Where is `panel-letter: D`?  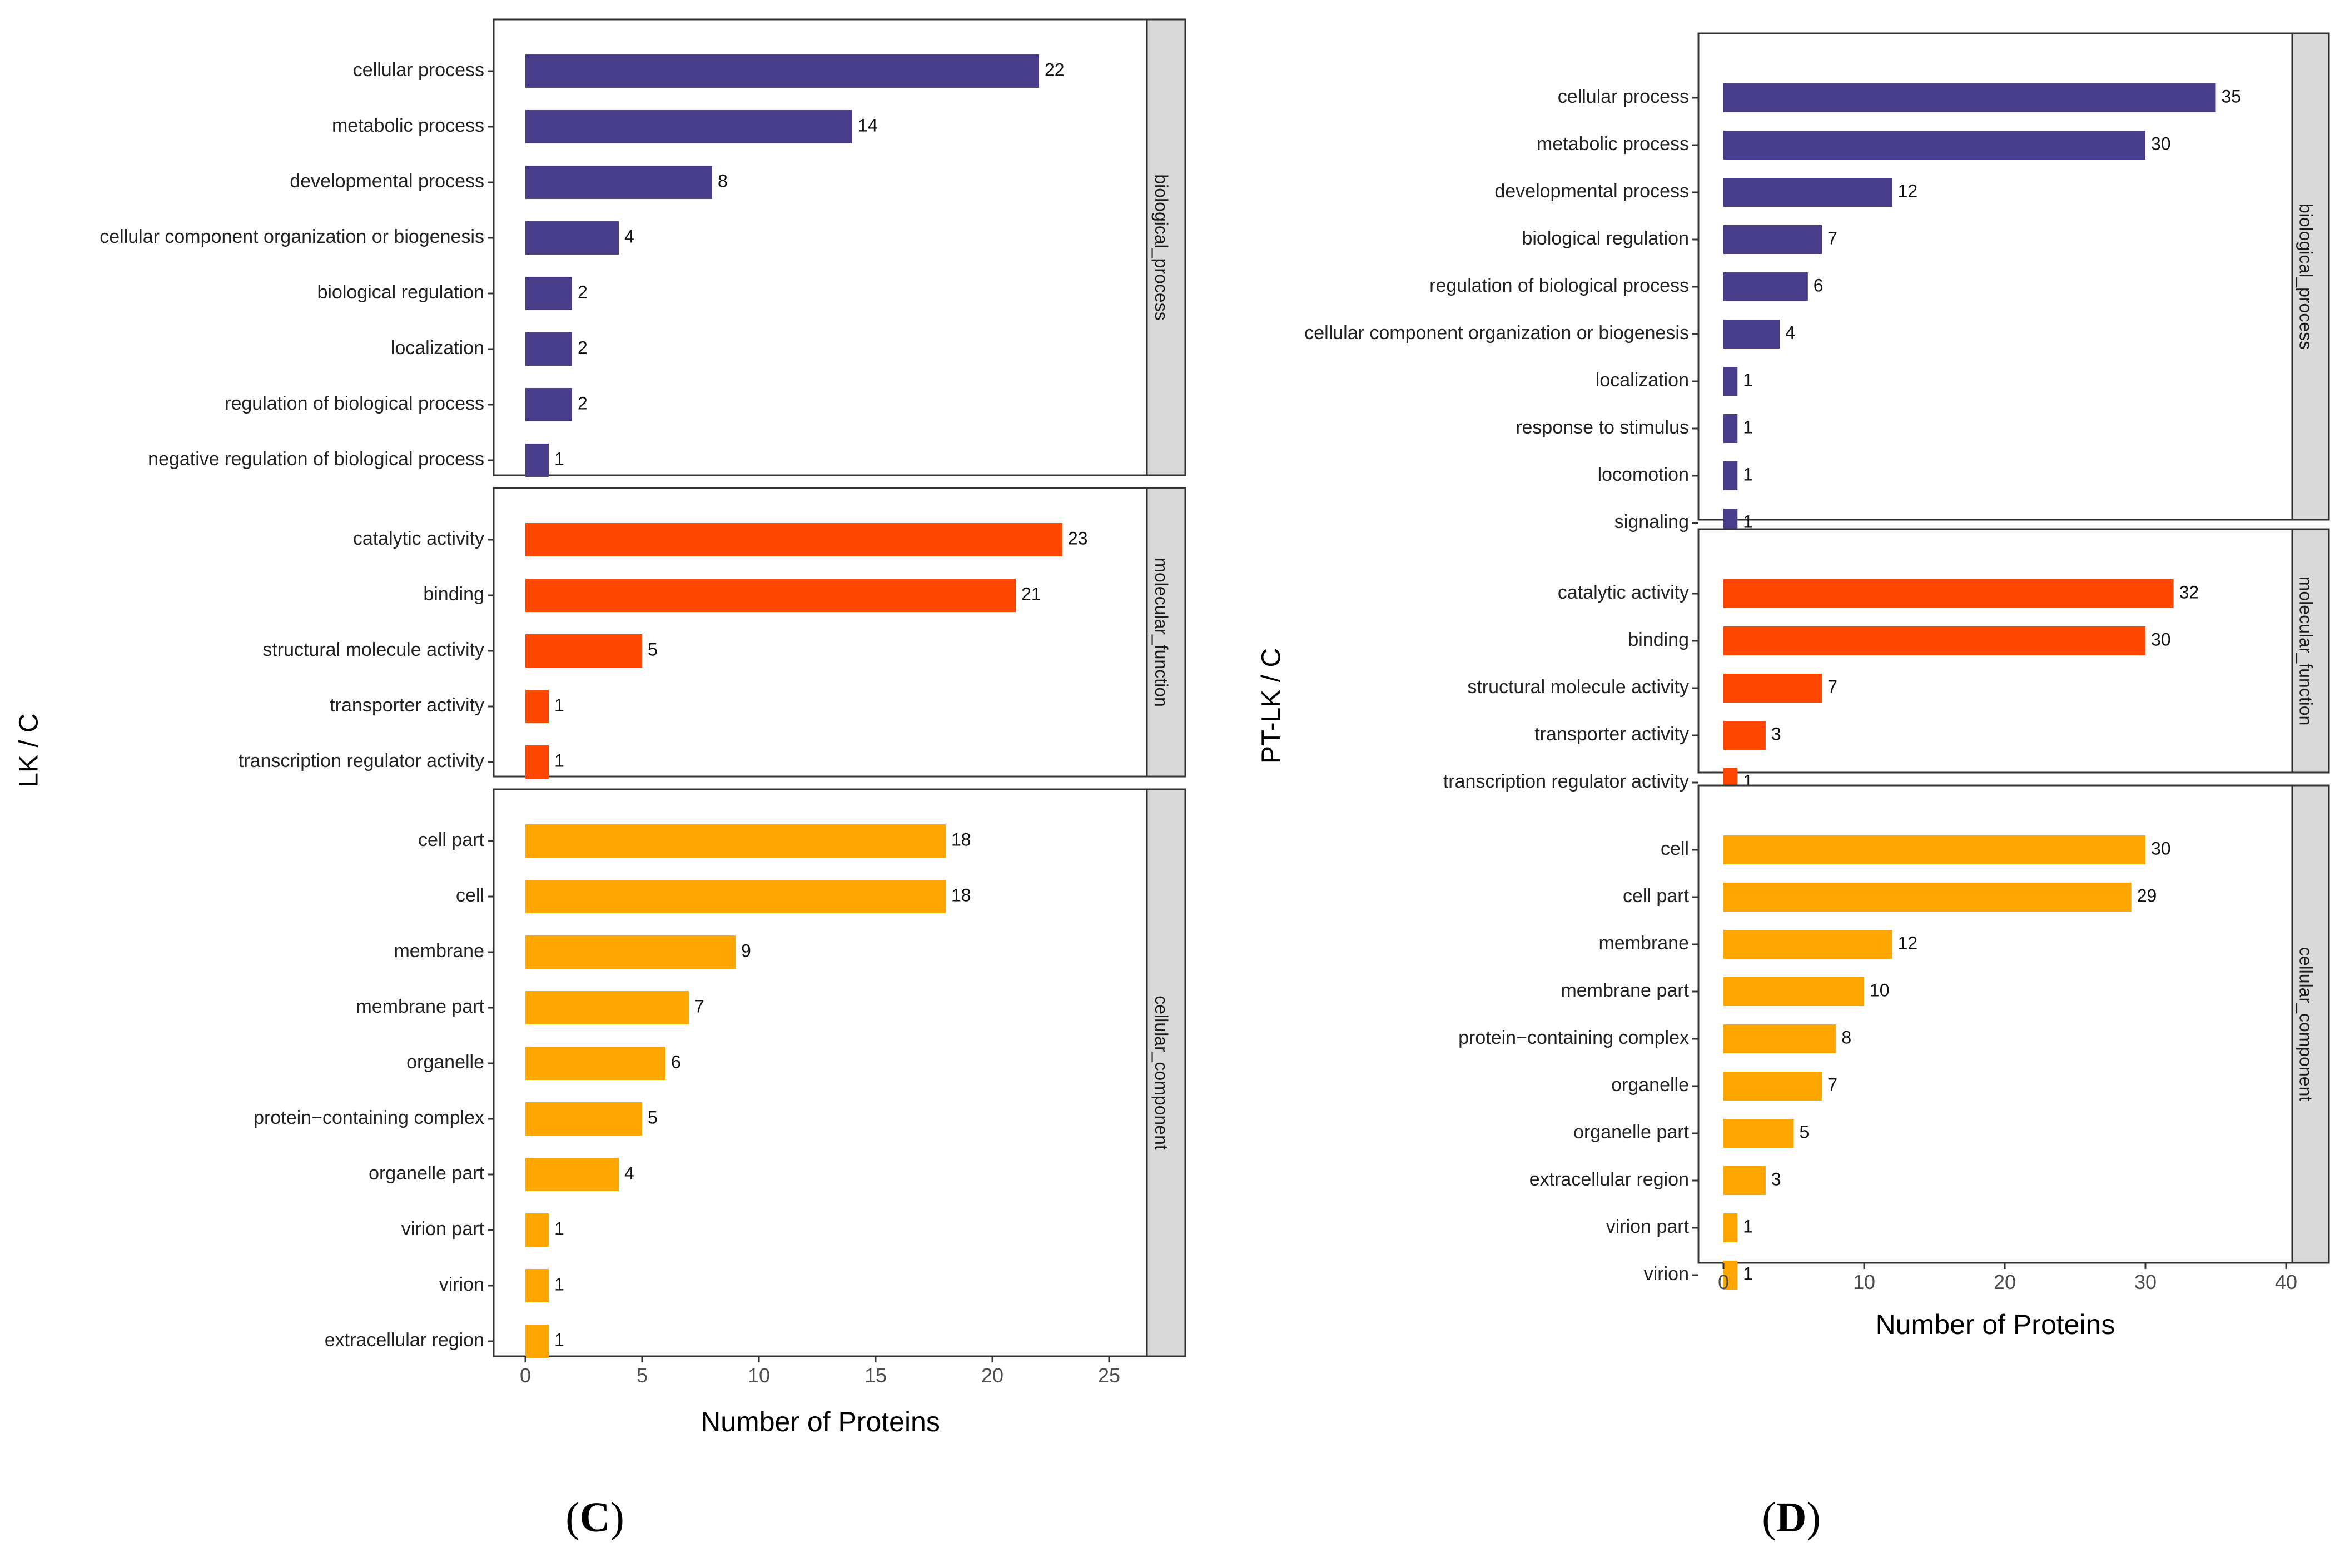 panel-letter: D is located at coordinates (1792, 1517).